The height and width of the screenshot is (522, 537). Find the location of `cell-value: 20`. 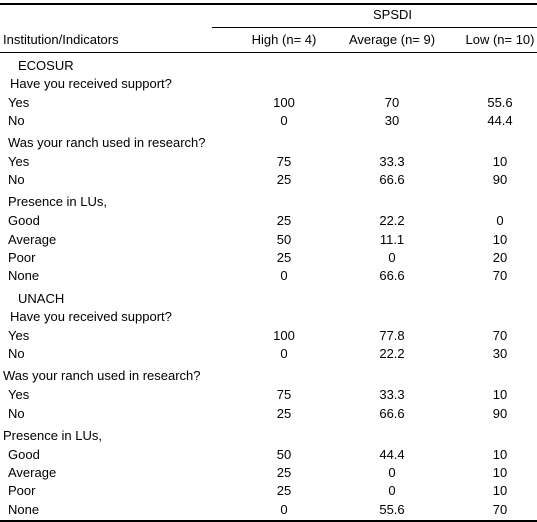

cell-value: 20 is located at coordinates (500, 257).